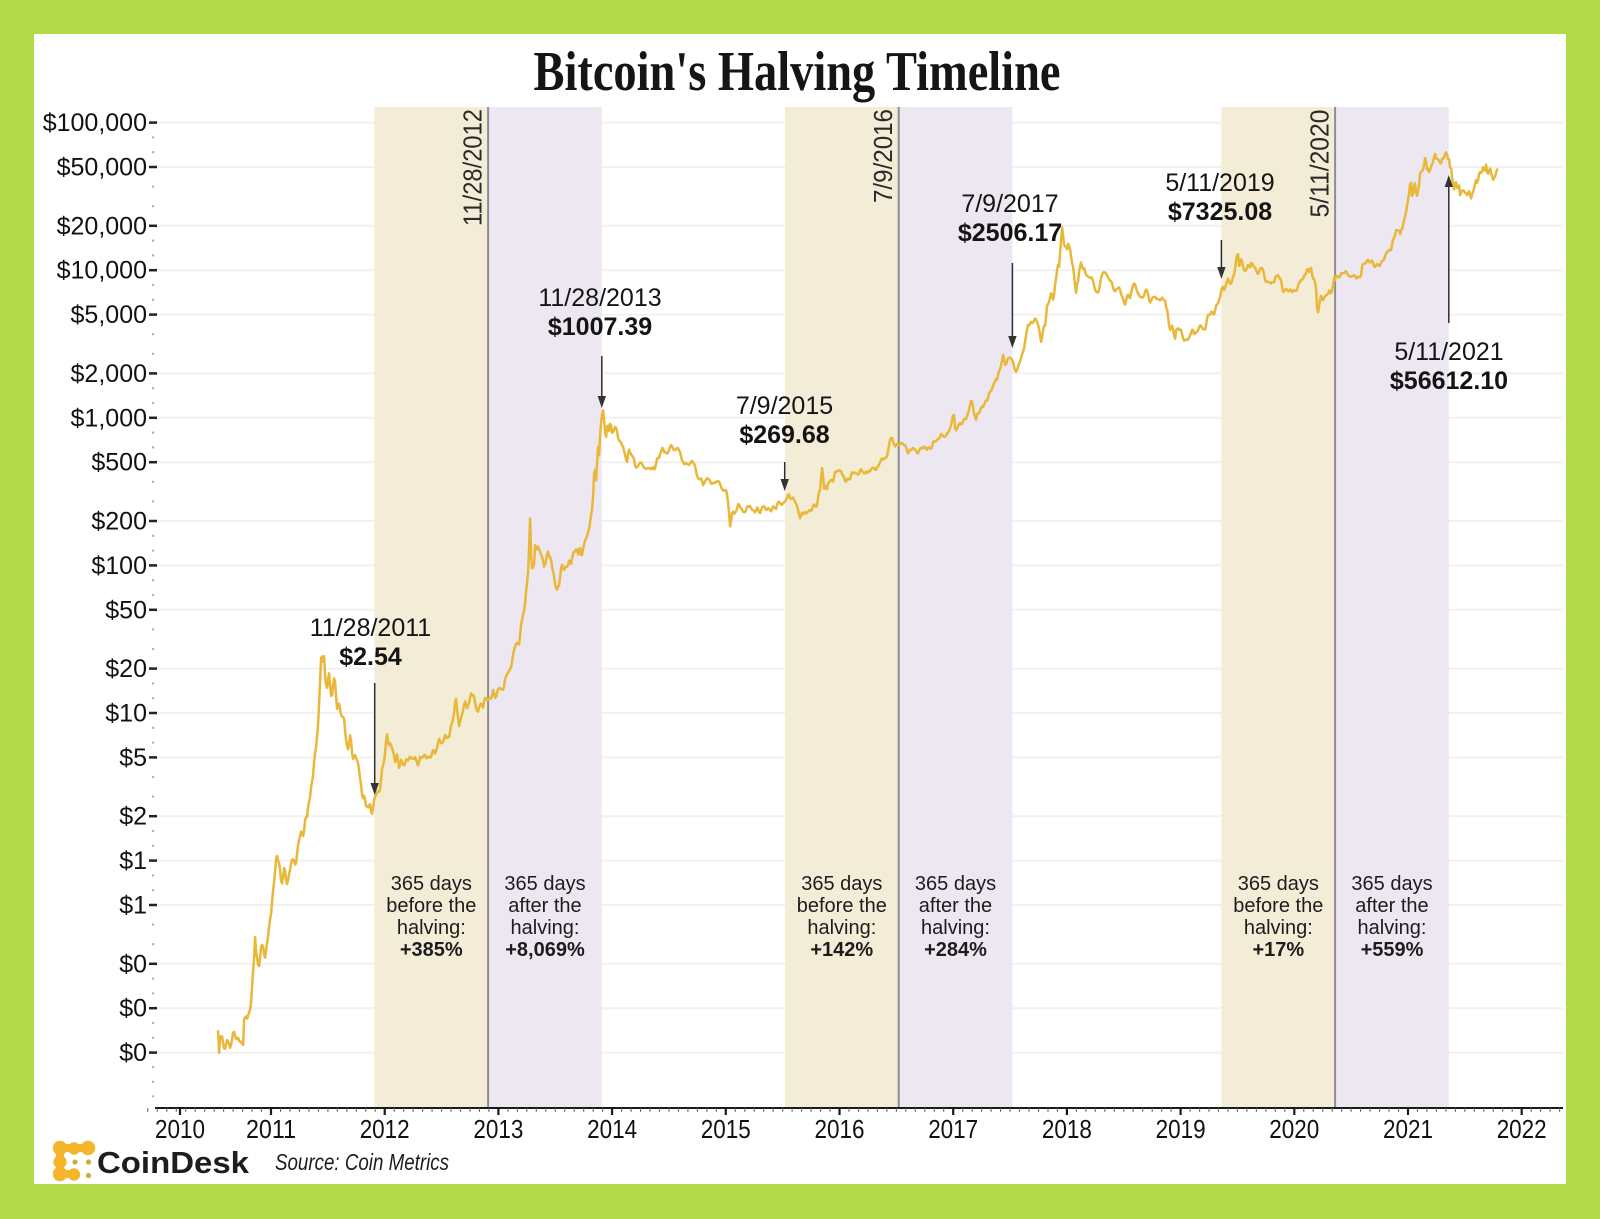 The height and width of the screenshot is (1219, 1600). What do you see at coordinates (102, 271) in the screenshot?
I see `svg-text: $10,000` at bounding box center [102, 271].